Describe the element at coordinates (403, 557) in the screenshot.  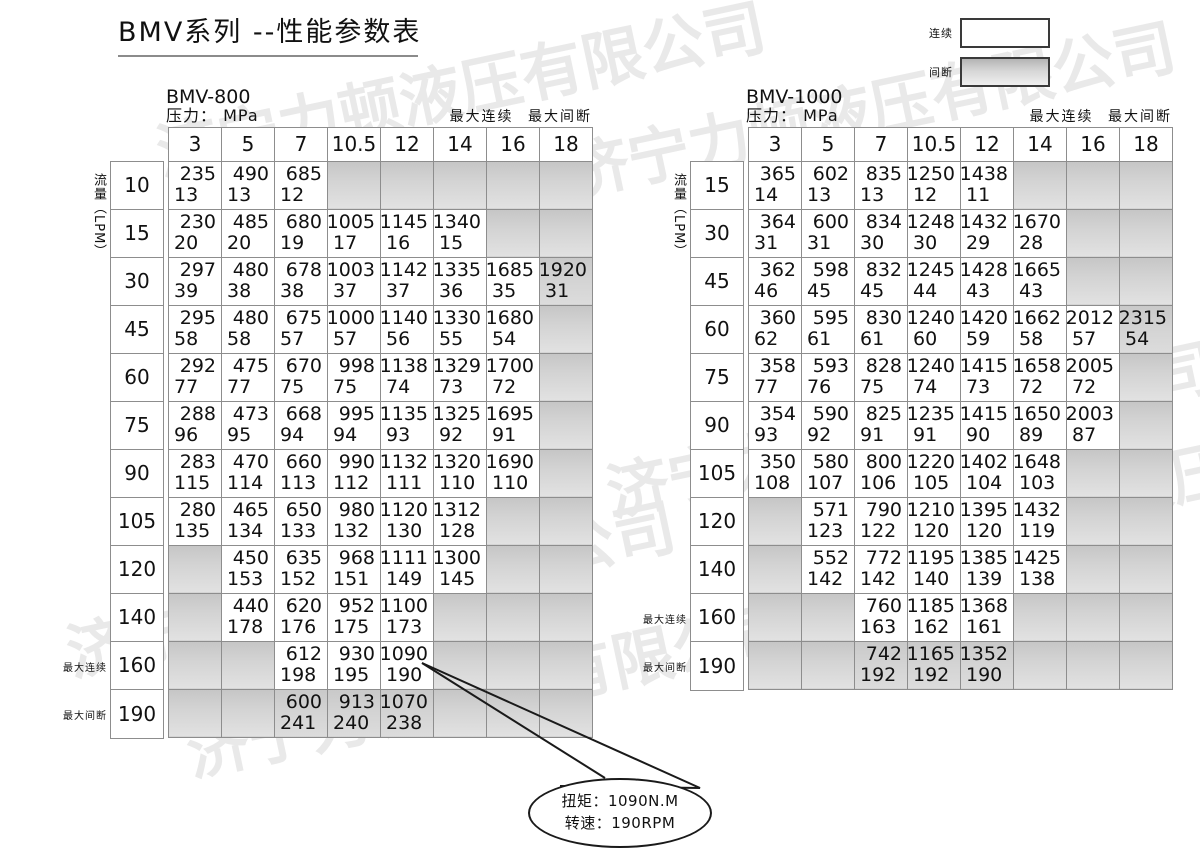
I see `cell-torque-value: 1111` at that location.